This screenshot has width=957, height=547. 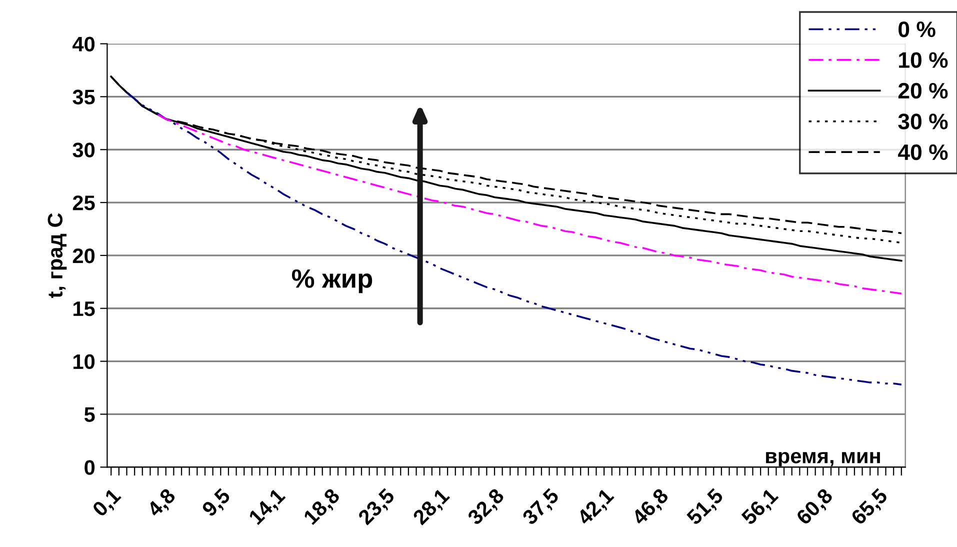 I want to click on x-tick-label: 14,1, so click(x=268, y=508).